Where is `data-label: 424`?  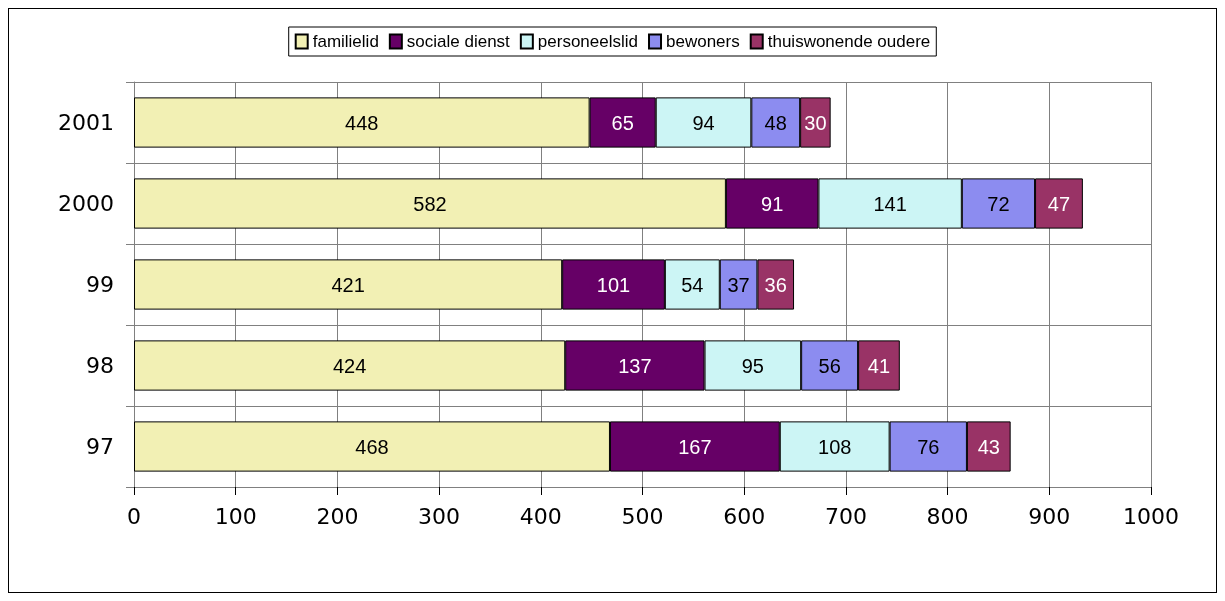 data-label: 424 is located at coordinates (349, 365).